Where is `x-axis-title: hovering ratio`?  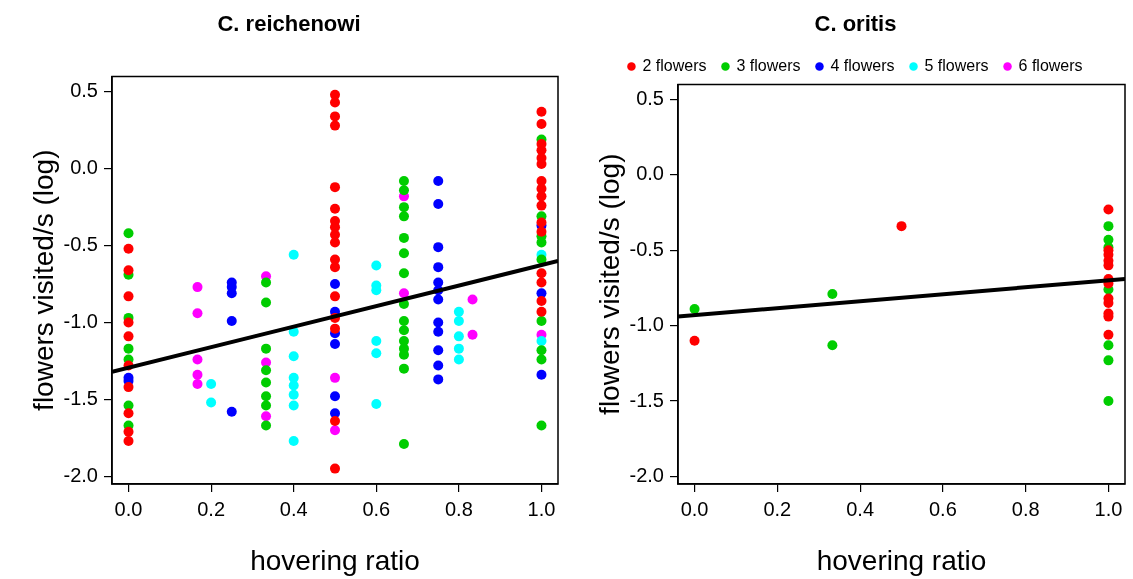
x-axis-title: hovering ratio is located at coordinates (901, 560).